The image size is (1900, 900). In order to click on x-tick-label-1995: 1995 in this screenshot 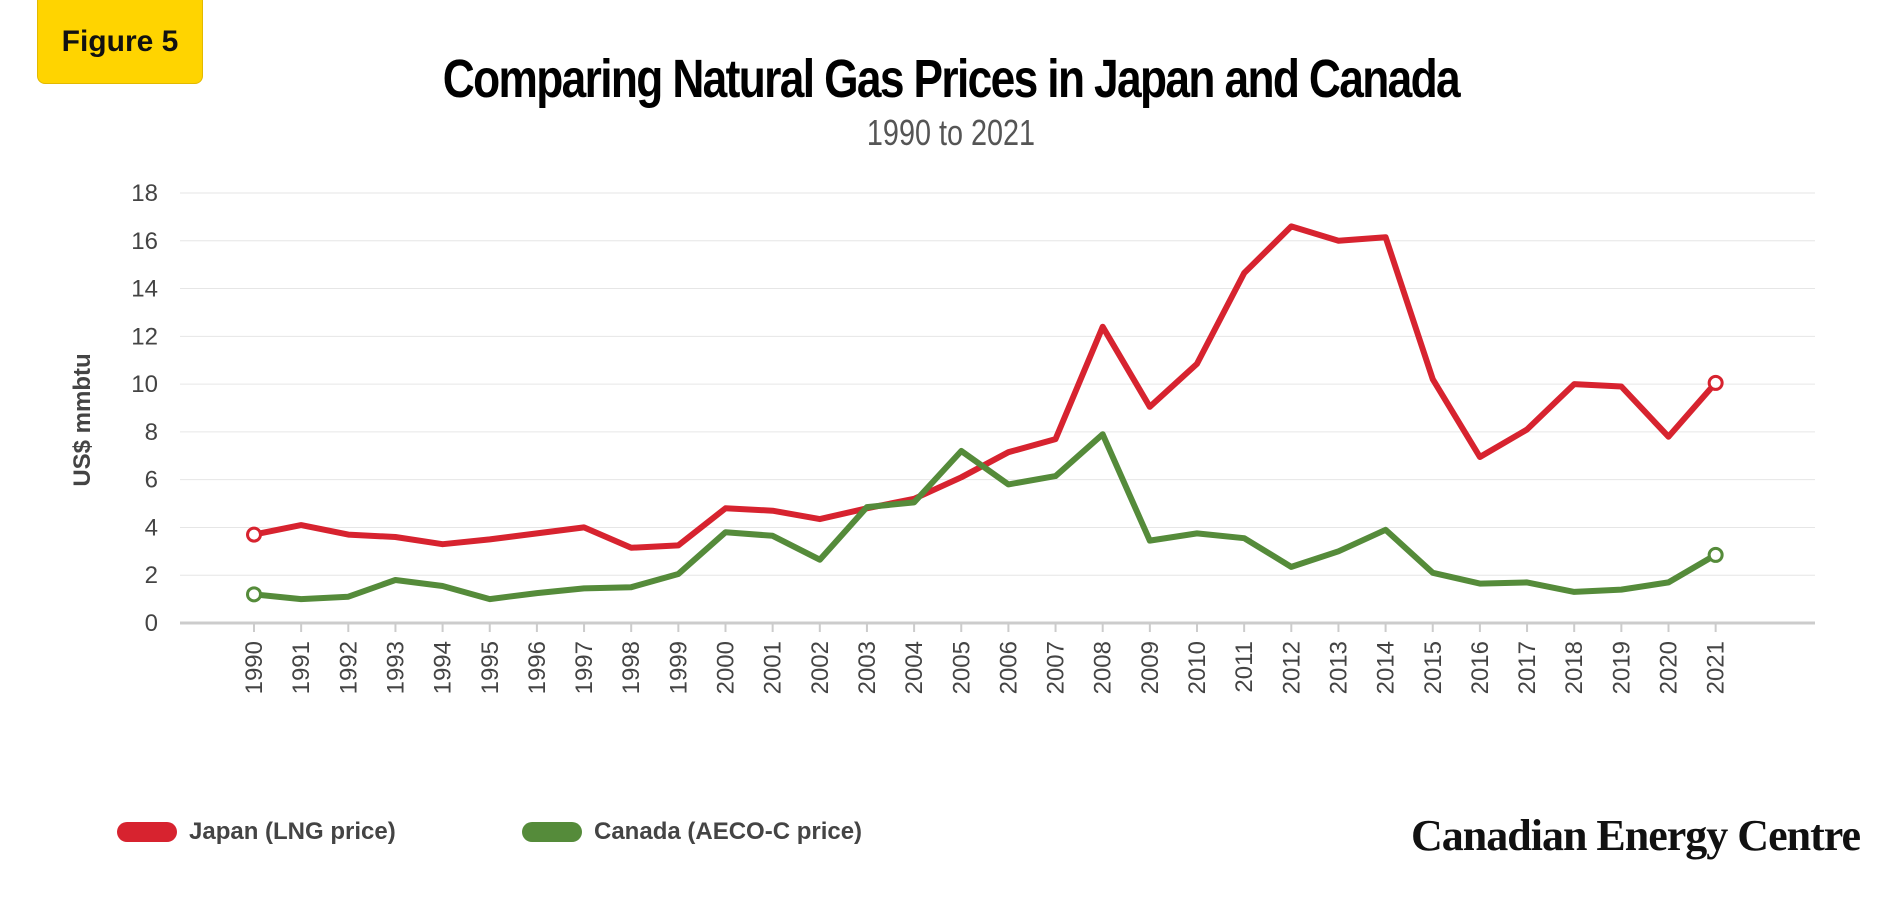, I will do `click(490, 667)`.